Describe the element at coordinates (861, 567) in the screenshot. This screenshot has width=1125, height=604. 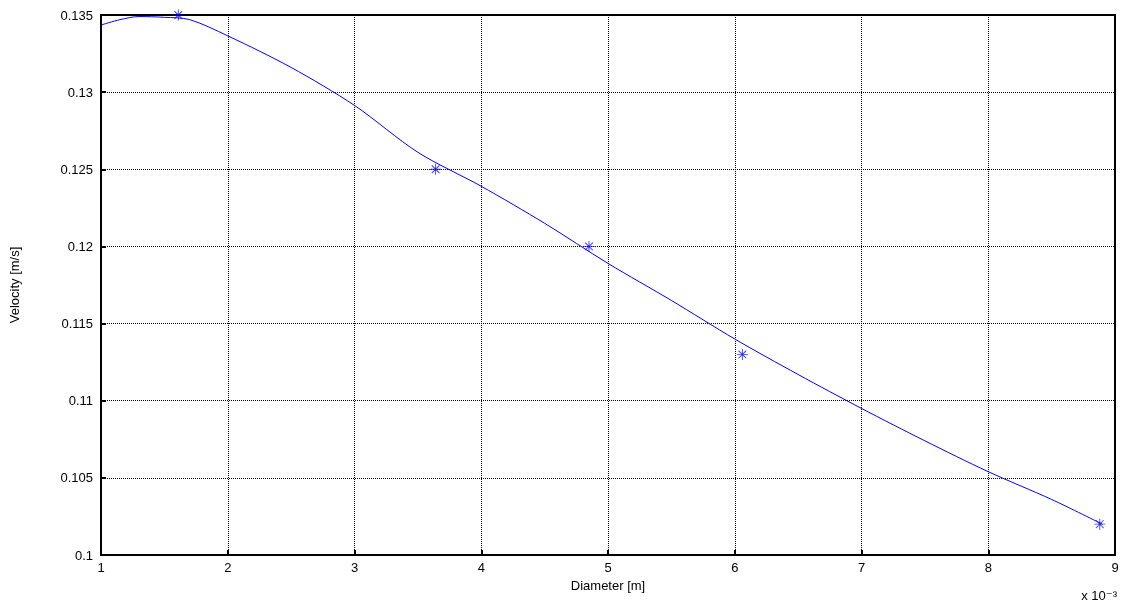
I see `x-tick-label: 7` at that location.